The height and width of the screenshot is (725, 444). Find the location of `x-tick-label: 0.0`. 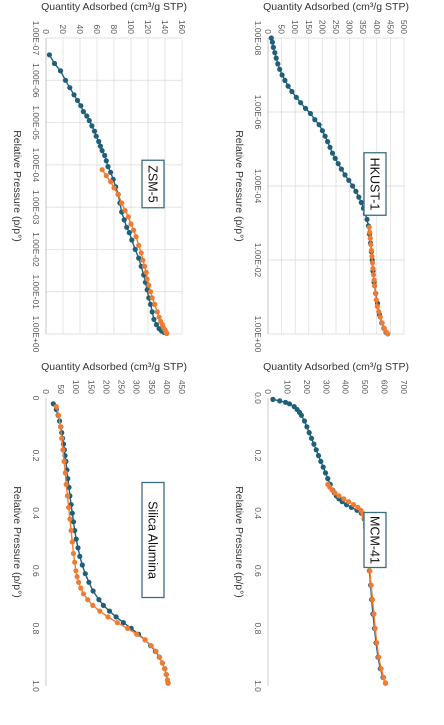

x-tick-label: 0.0 is located at coordinates (258, 398).